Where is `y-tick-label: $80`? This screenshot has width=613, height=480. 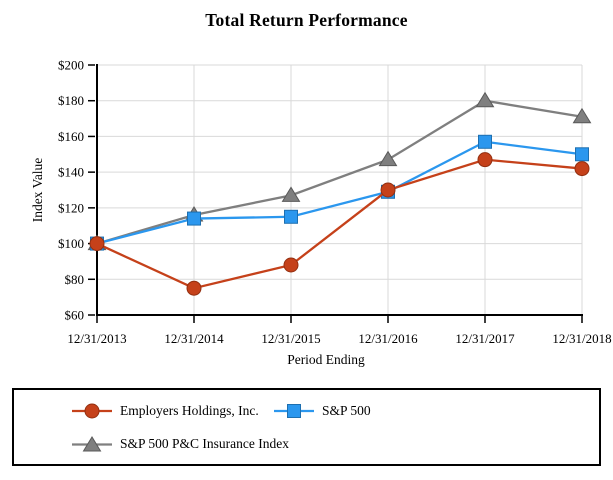
y-tick-label: $80 is located at coordinates (75, 279).